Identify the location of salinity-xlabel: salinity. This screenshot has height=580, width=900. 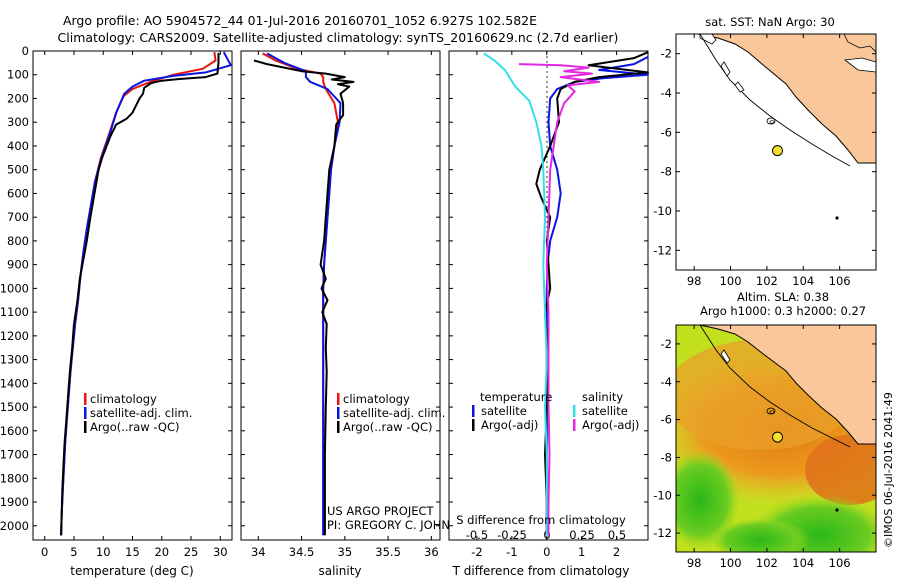
(339, 571).